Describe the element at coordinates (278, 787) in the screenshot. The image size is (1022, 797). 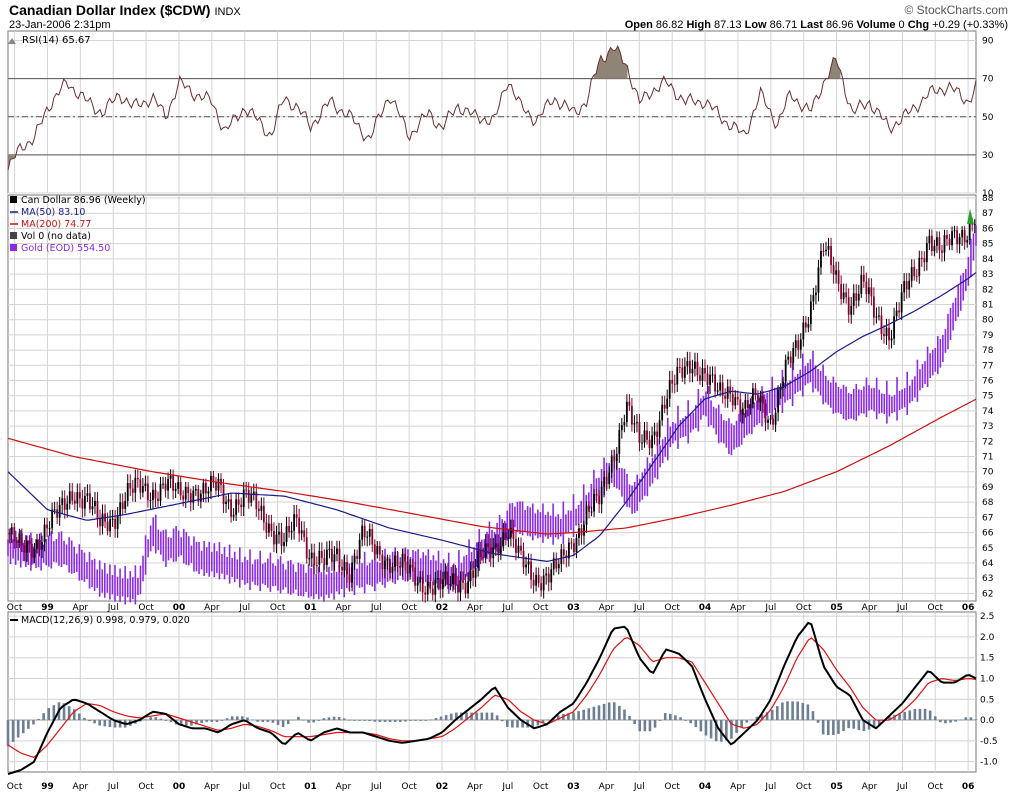
I see `xtick-label: Oct` at that location.